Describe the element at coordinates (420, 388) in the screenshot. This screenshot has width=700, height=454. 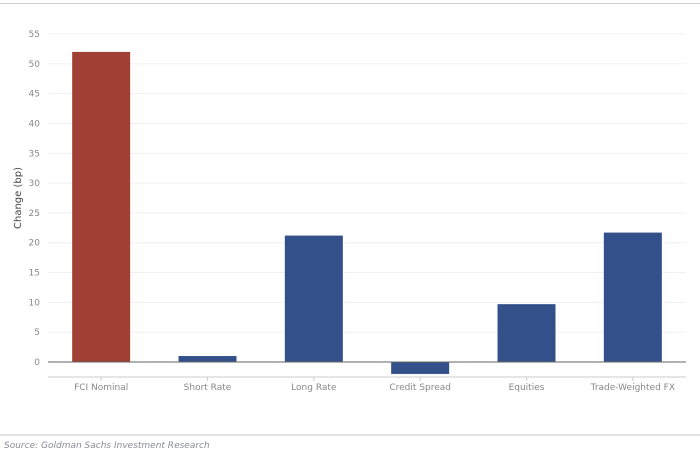
I see `x-tick-label: Credit Spread` at that location.